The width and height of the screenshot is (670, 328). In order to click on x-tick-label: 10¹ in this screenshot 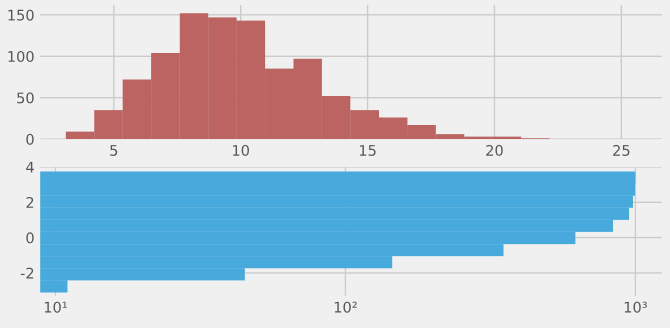, I will do `click(55, 307)`.